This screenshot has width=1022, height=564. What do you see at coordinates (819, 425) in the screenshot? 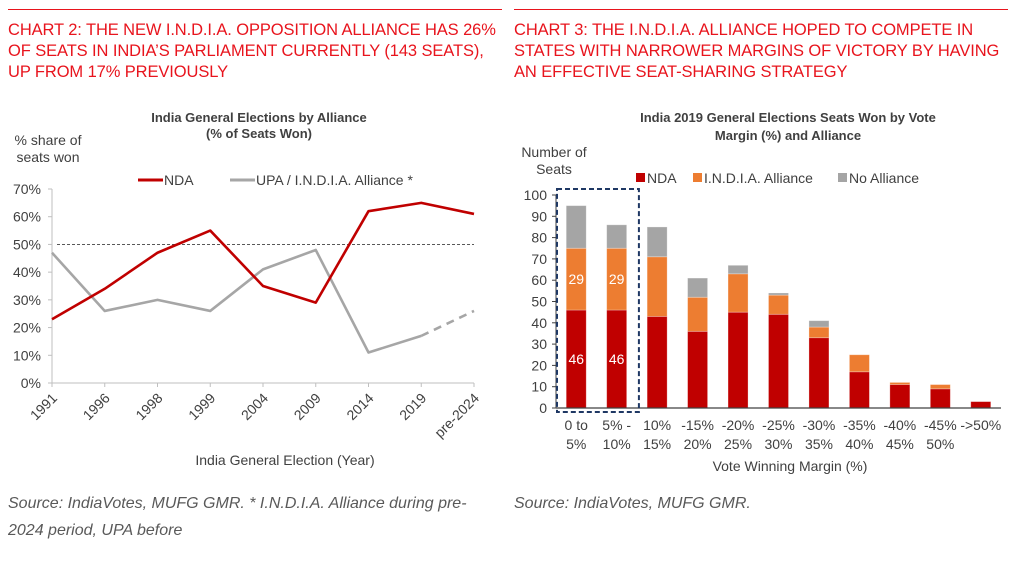
I see `chart3-x-tick-label: -30%` at bounding box center [819, 425].